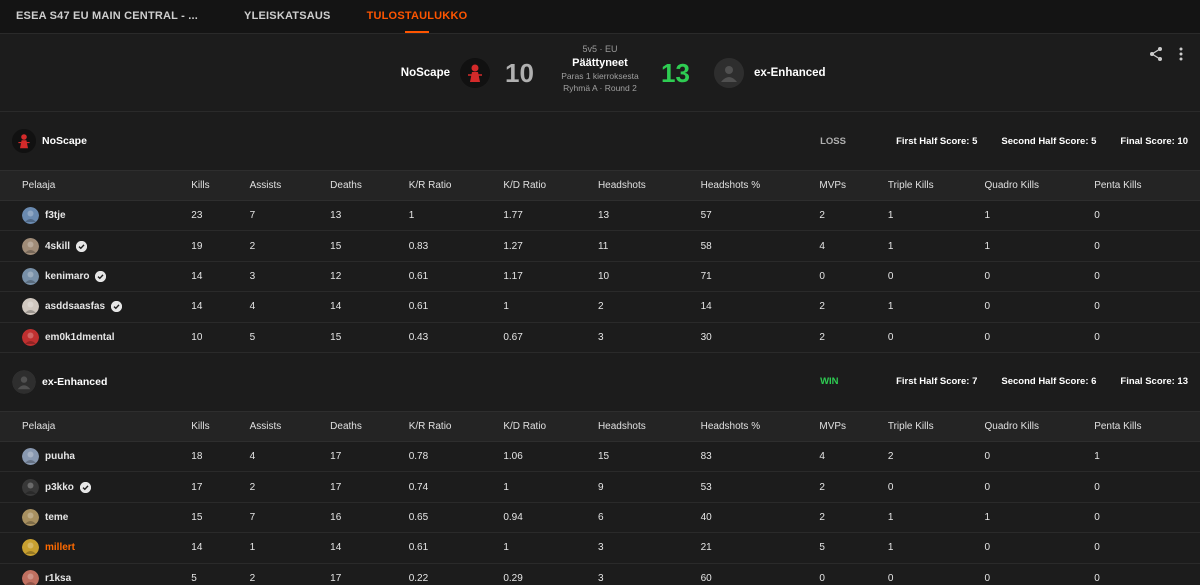 Image resolution: width=1200 pixels, height=585 pixels. I want to click on score-left: 10, so click(519, 73).